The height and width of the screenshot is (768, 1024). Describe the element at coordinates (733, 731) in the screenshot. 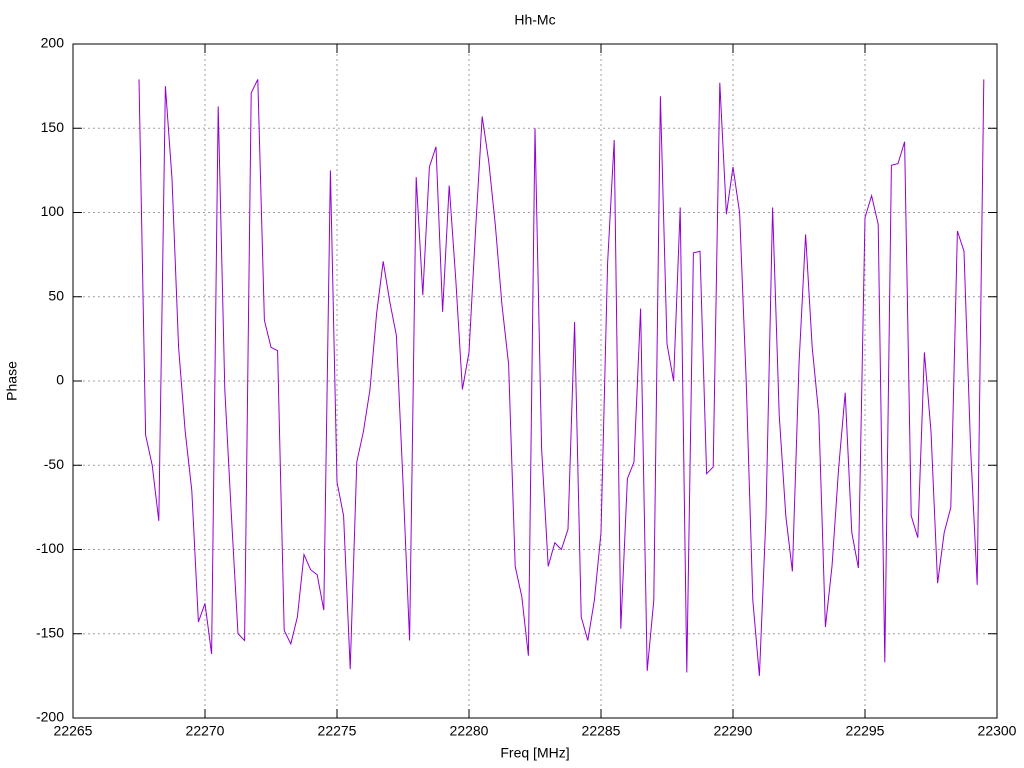

I see `x-tick-label: 22290` at that location.